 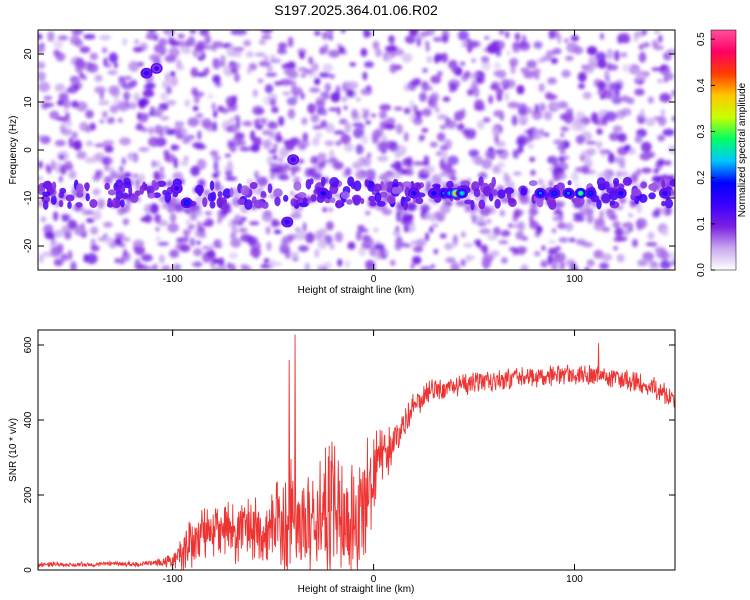 What do you see at coordinates (356, 10) in the screenshot?
I see `chart-title: S197.2025.364.01.06.R02` at bounding box center [356, 10].